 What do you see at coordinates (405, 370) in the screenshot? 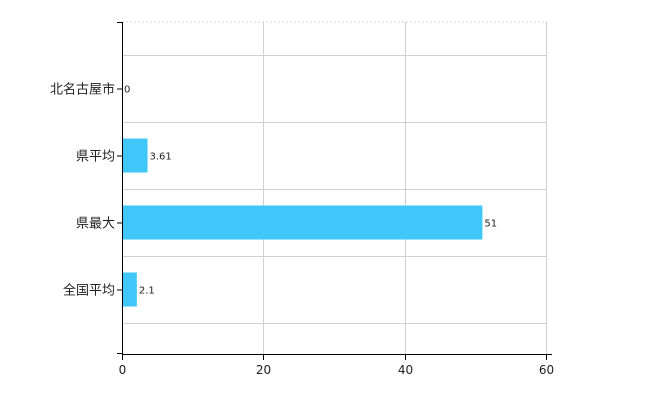
I see `x-tick-label-2: 40` at bounding box center [405, 370].